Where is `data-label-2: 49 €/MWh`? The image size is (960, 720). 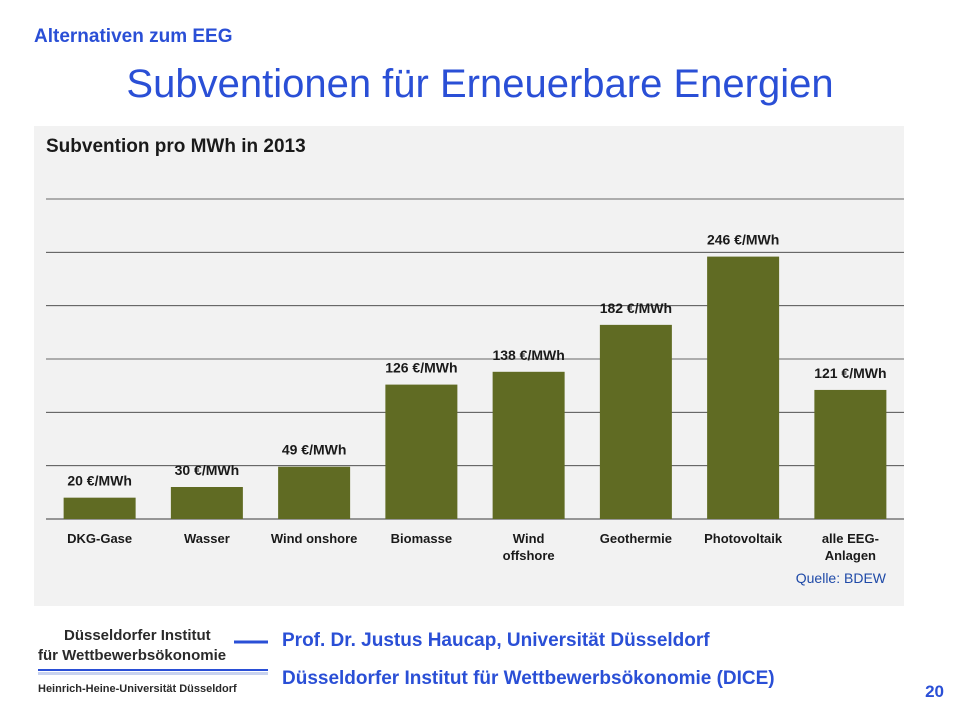
data-label-2: 49 €/MWh is located at coordinates (314, 450).